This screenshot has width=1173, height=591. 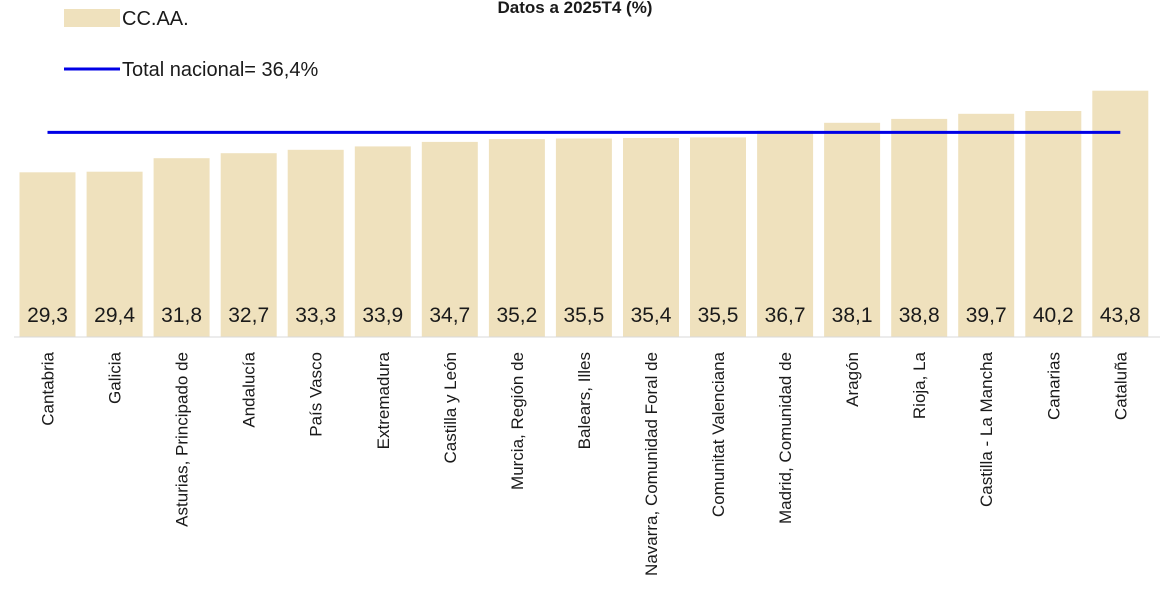 What do you see at coordinates (92, 18) in the screenshot?
I see `legend-swatch-ccaa` at bounding box center [92, 18].